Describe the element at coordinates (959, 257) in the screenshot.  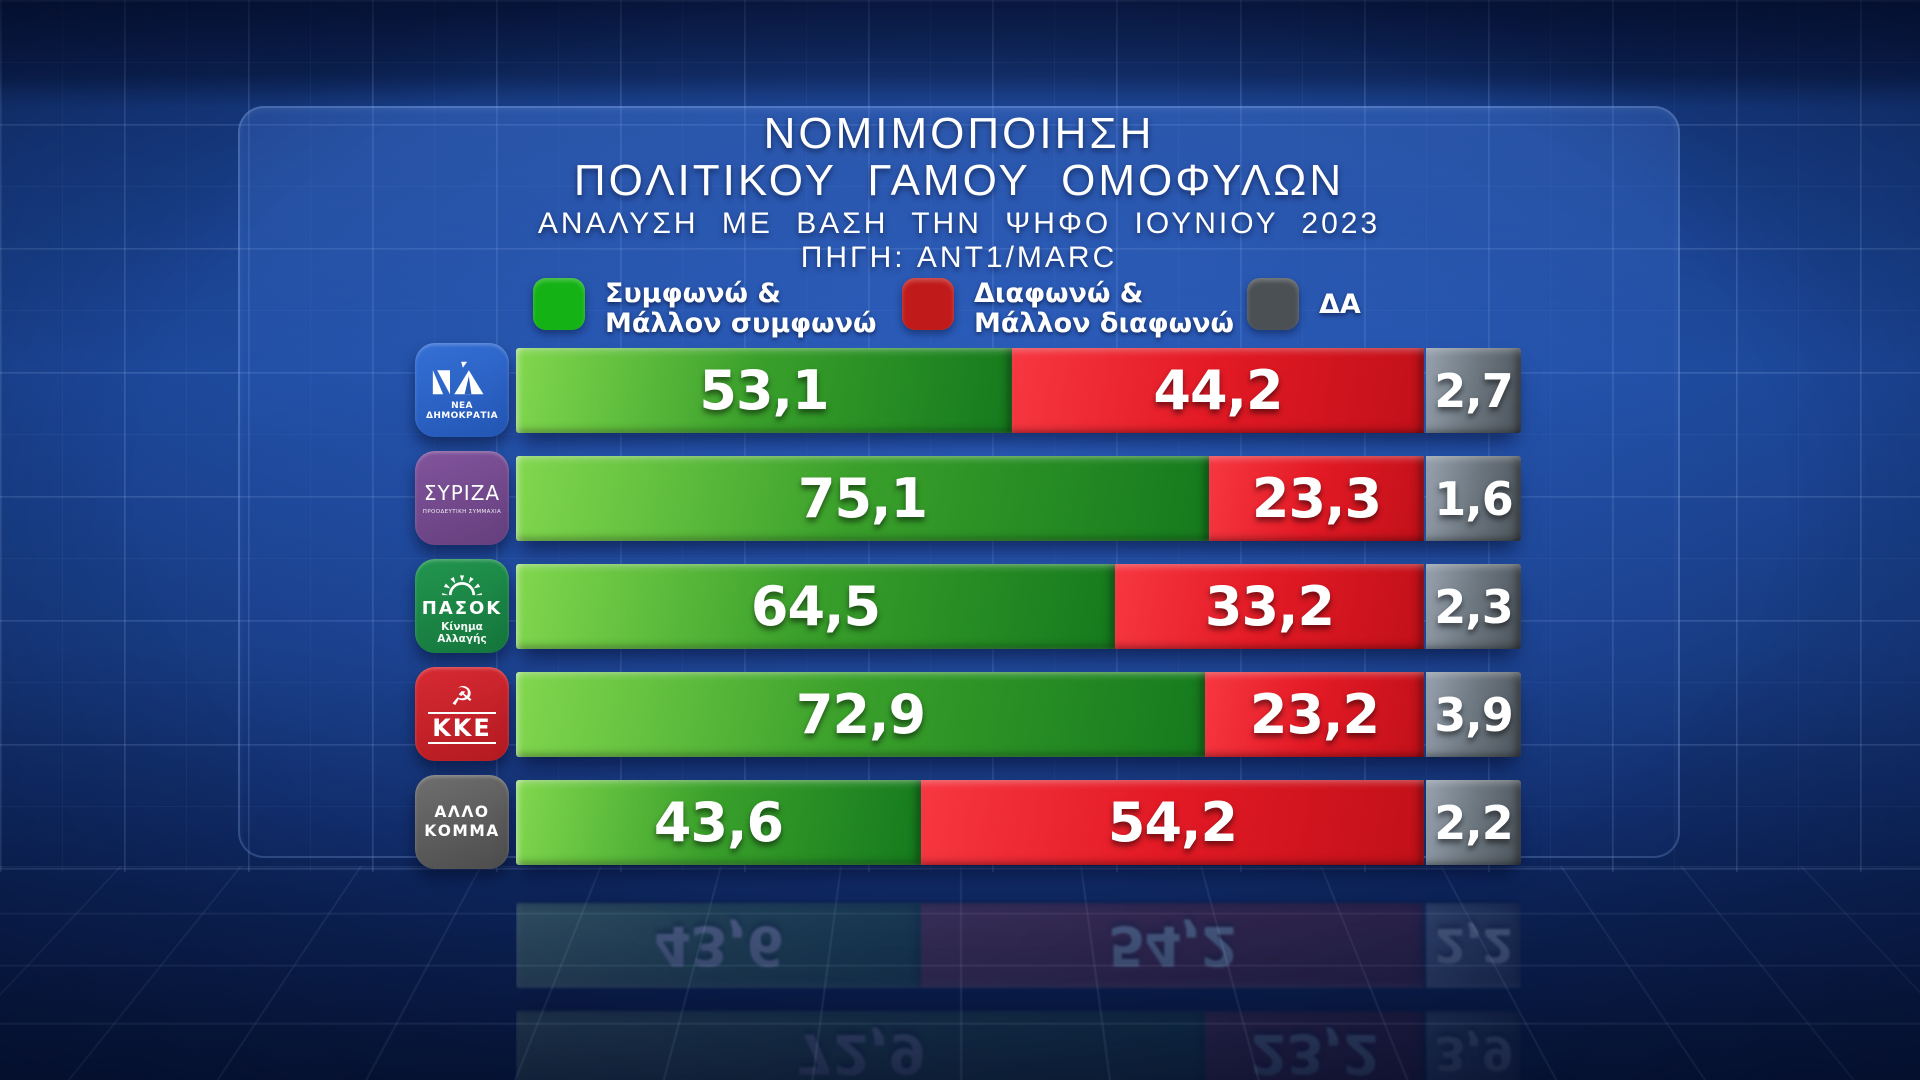
I see `source-line: ΠΗΓΗ: ANT1/MARC` at that location.